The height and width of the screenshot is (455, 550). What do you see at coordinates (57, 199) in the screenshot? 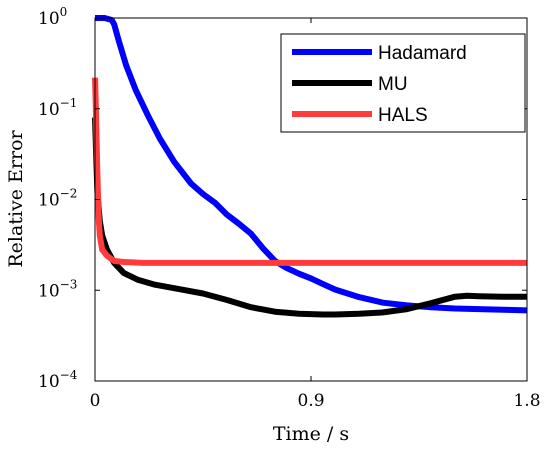
I see `y-tick-label: 10⁻²` at bounding box center [57, 199].